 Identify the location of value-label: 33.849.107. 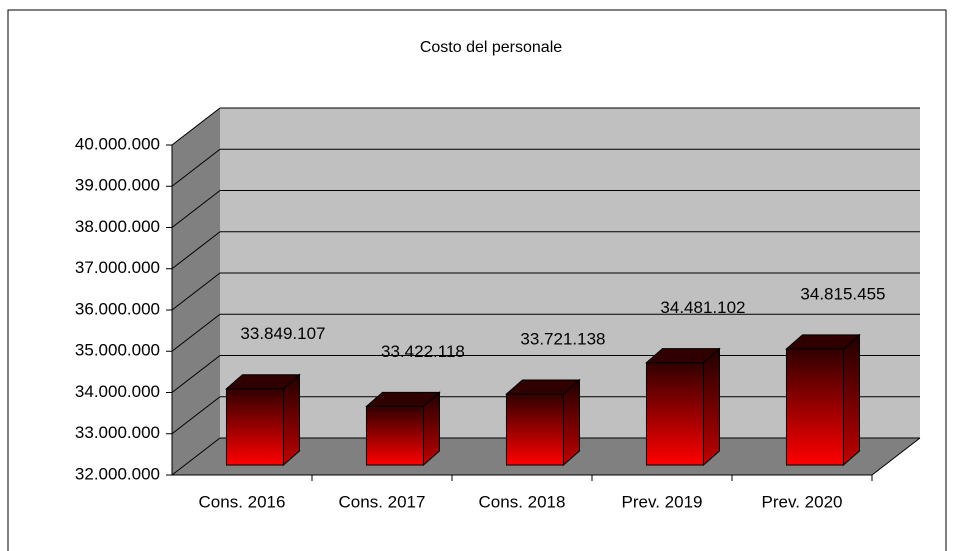
(282, 333).